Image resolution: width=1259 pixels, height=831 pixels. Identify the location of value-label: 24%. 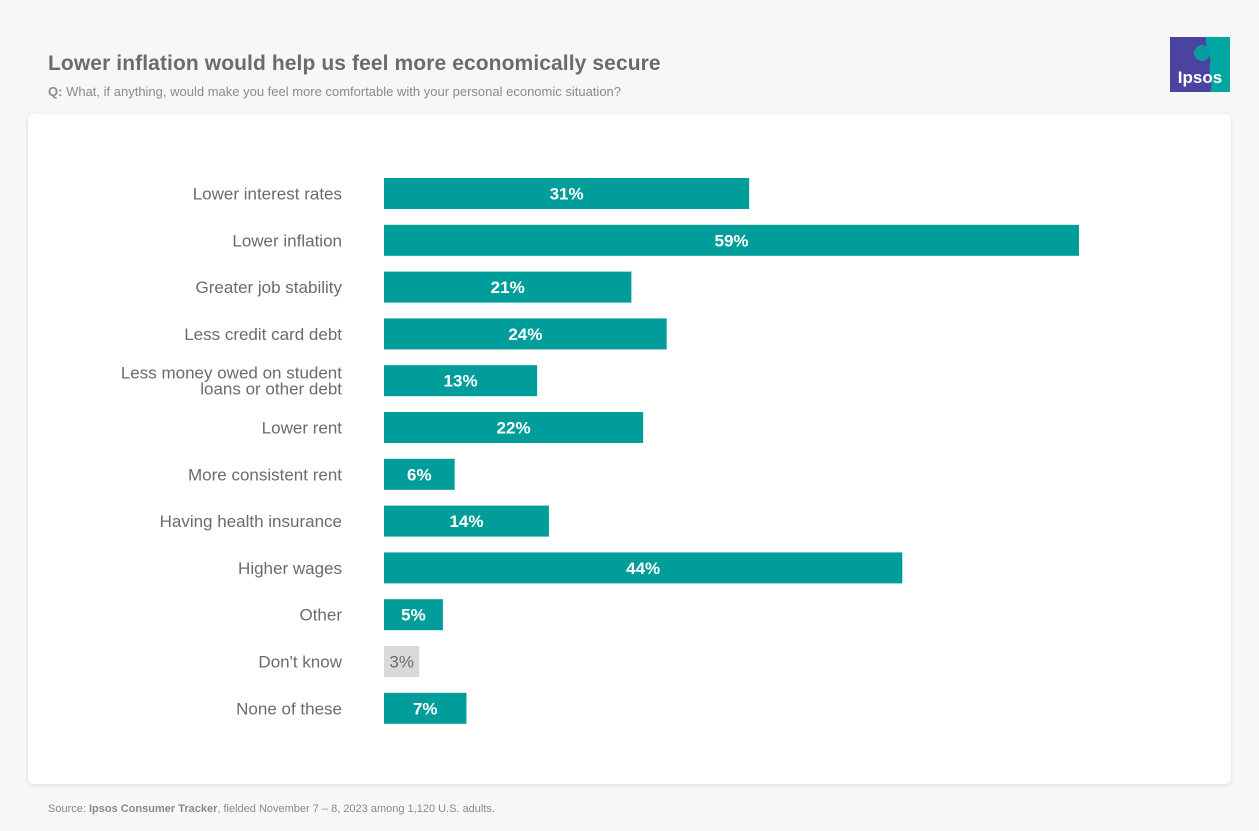
(525, 334).